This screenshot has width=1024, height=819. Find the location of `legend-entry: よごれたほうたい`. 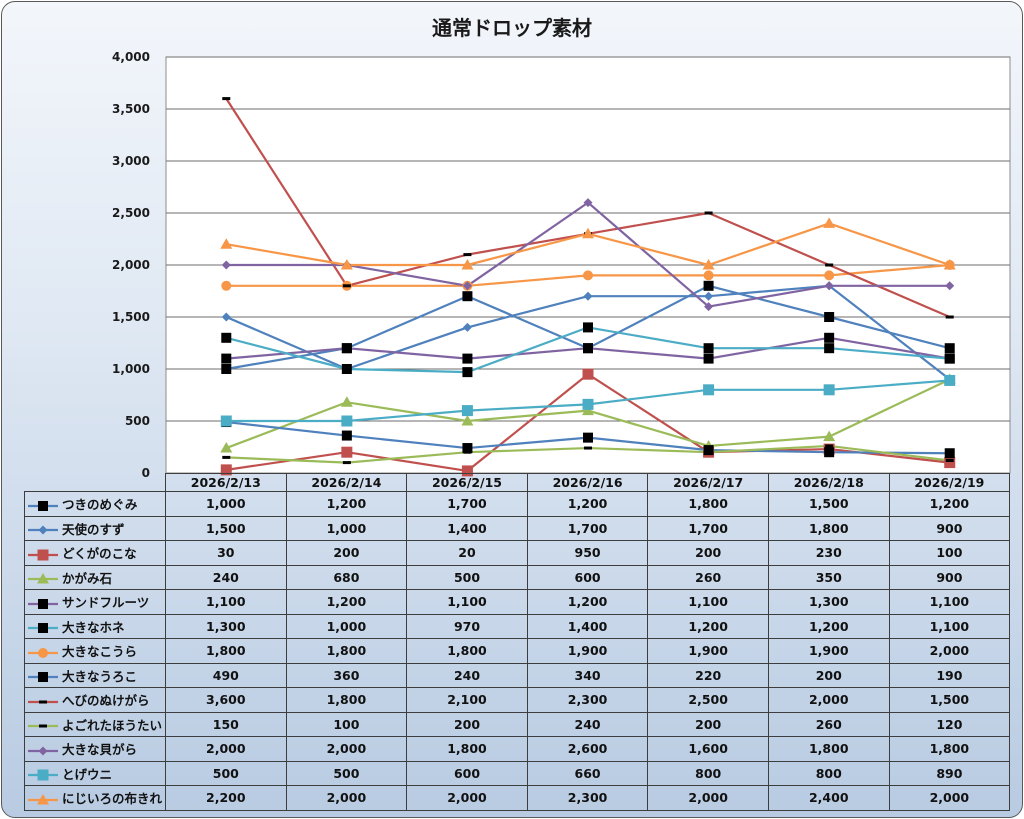

legend-entry: よごれたほうたい is located at coordinates (95, 724).